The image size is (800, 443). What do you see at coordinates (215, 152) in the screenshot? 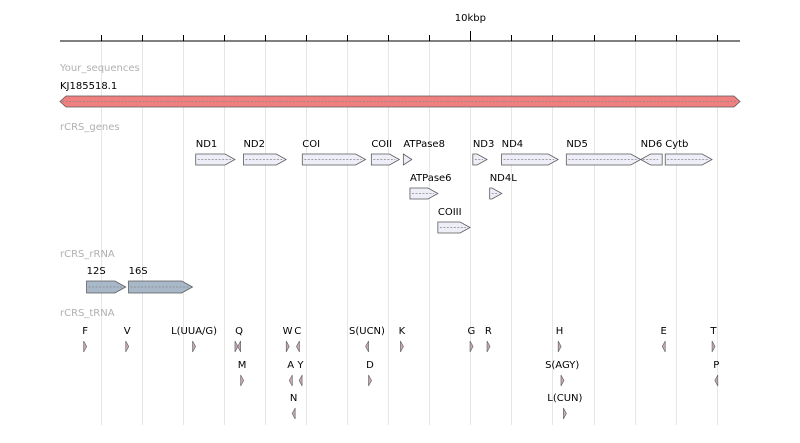
I see `genes-feature: ND1` at bounding box center [215, 152].